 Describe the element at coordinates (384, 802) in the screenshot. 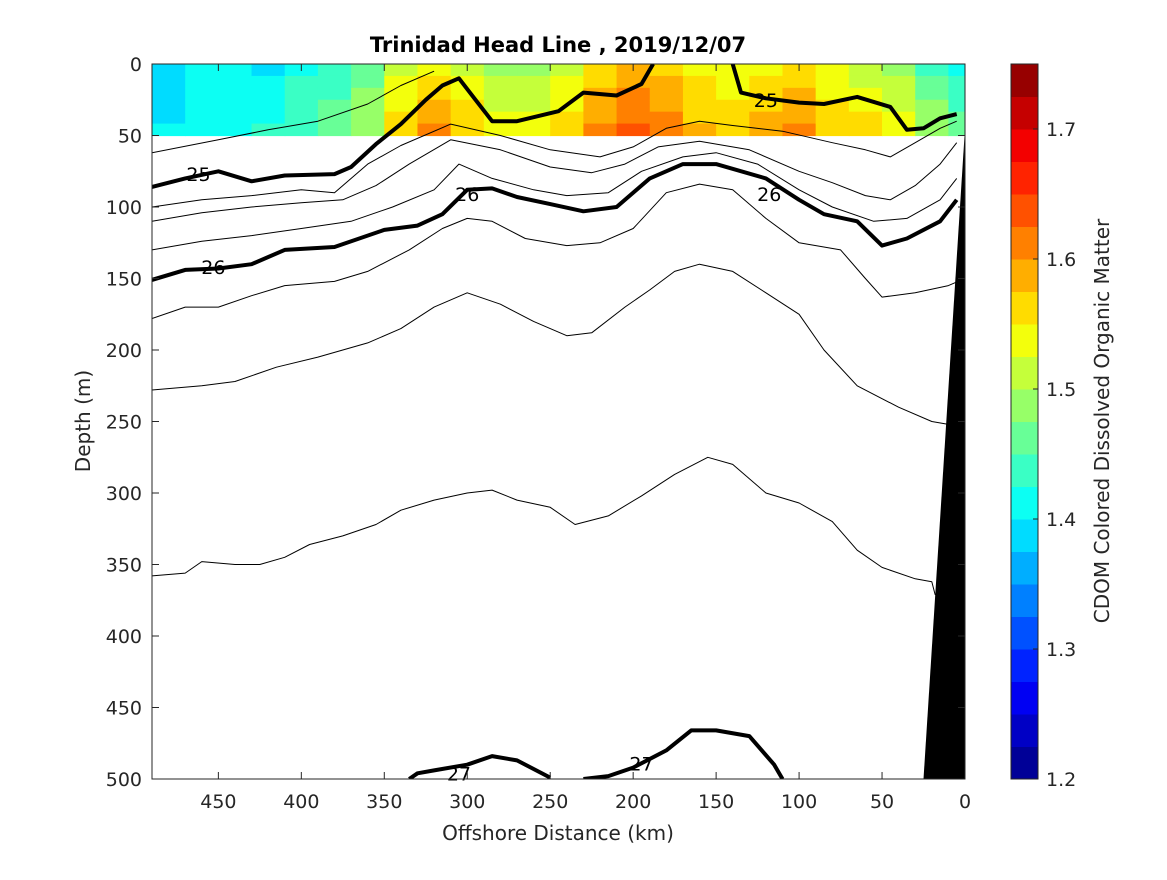

I see `x-tick-label: 350` at that location.